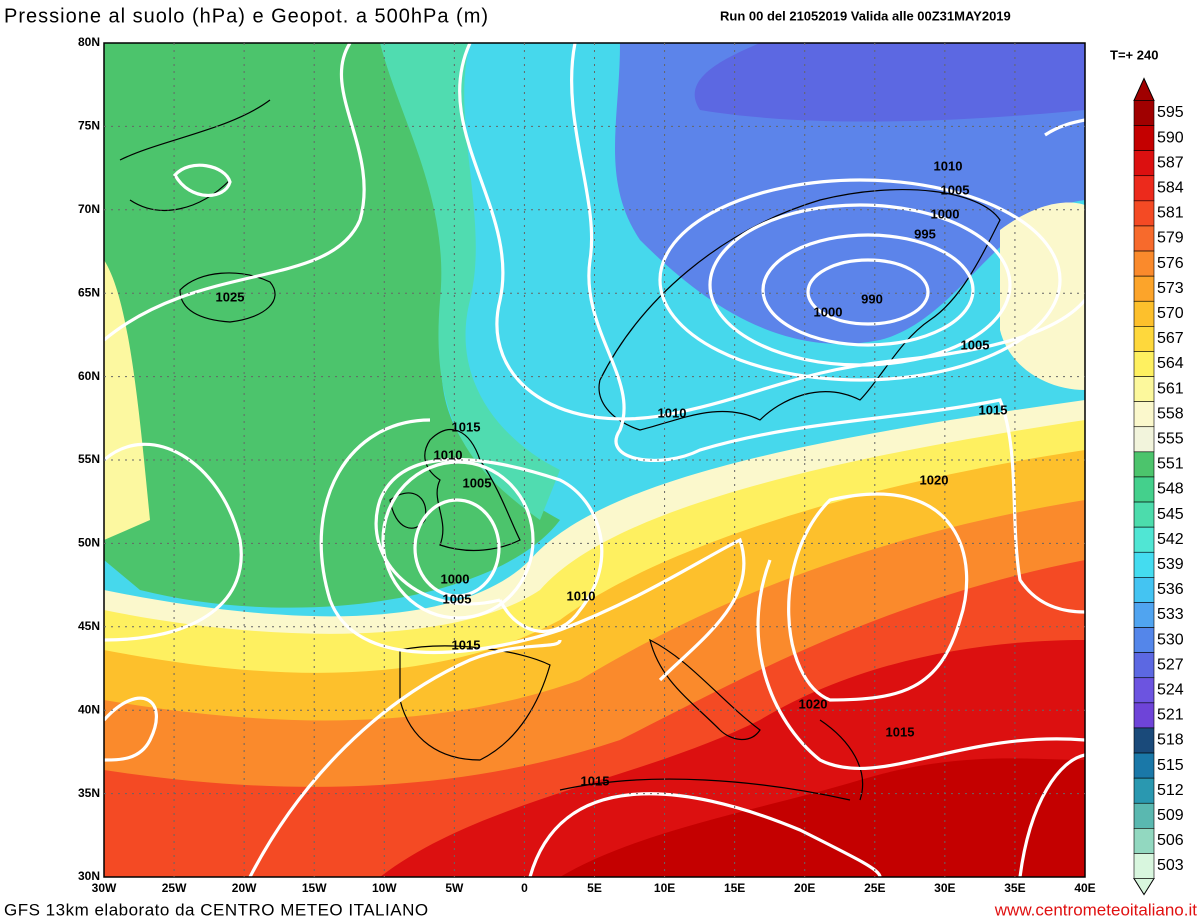 This screenshot has height=922, width=1201. Describe the element at coordinates (89, 292) in the screenshot. I see `lat-label: 65N` at that location.